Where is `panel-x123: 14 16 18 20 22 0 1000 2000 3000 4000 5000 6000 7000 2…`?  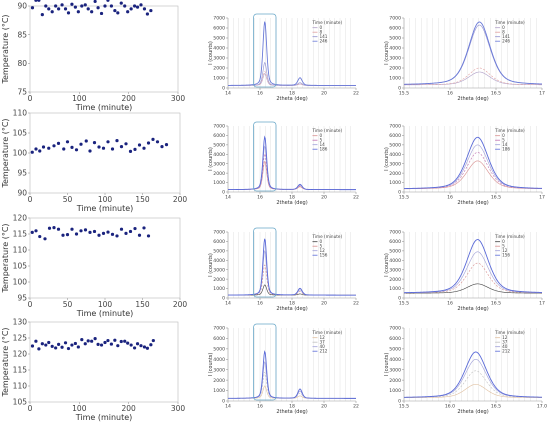
panel-x123: 14 16 18 20 22 0 1000 2000 3000 4000 5000 6000 7000 2… is located at coordinates (283, 369).